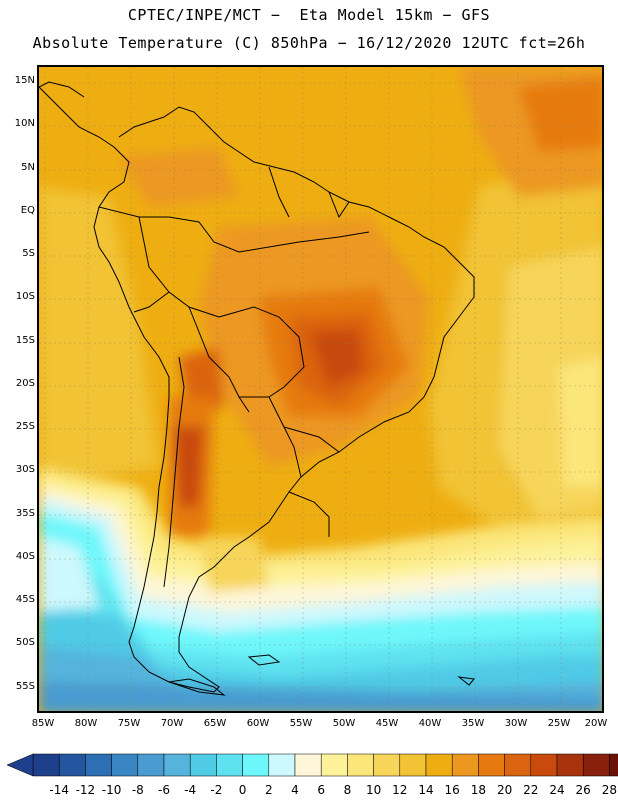 This screenshot has height=800, width=618. Describe the element at coordinates (295, 790) in the screenshot. I see `colorbar-label: 4` at that location.